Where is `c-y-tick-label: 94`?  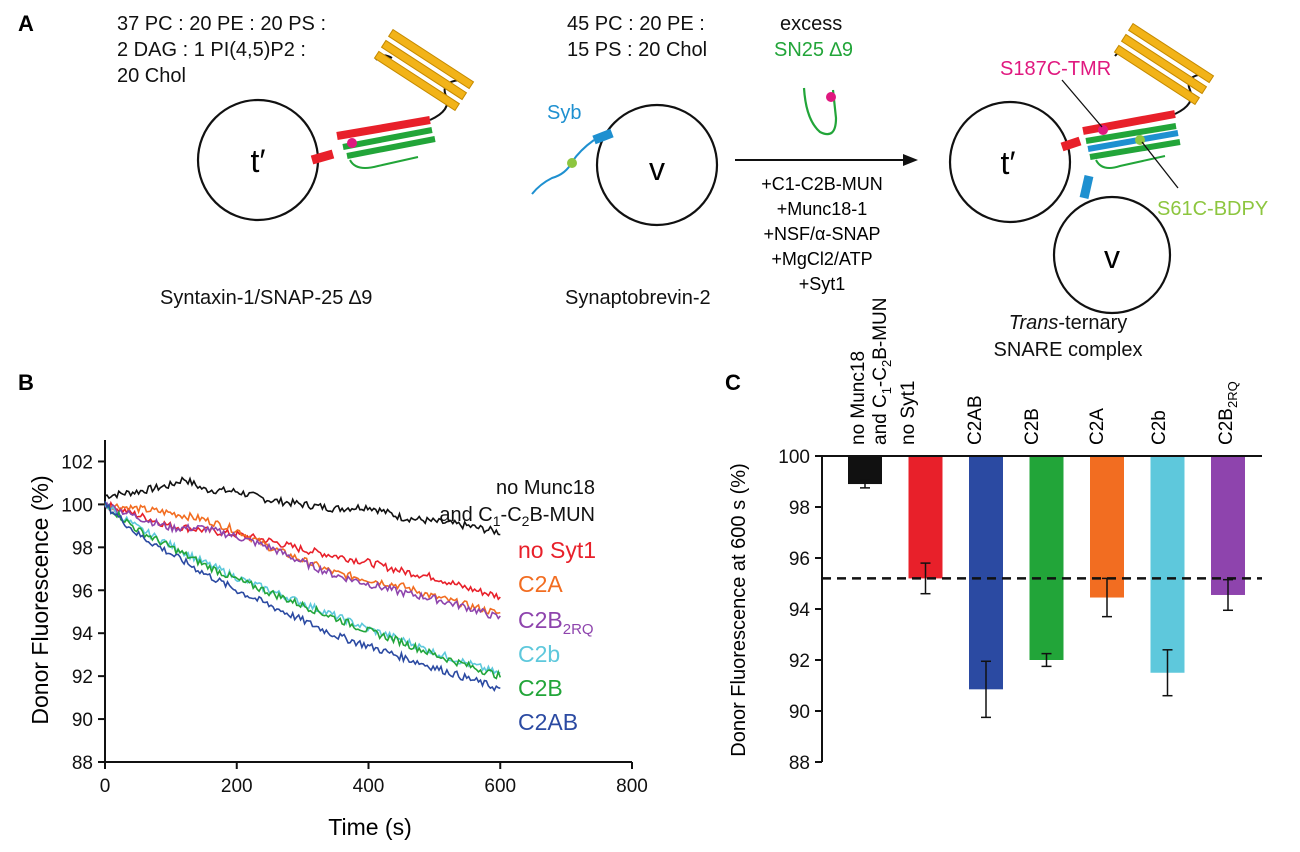
c-y-tick-label: 94 is located at coordinates (800, 610).